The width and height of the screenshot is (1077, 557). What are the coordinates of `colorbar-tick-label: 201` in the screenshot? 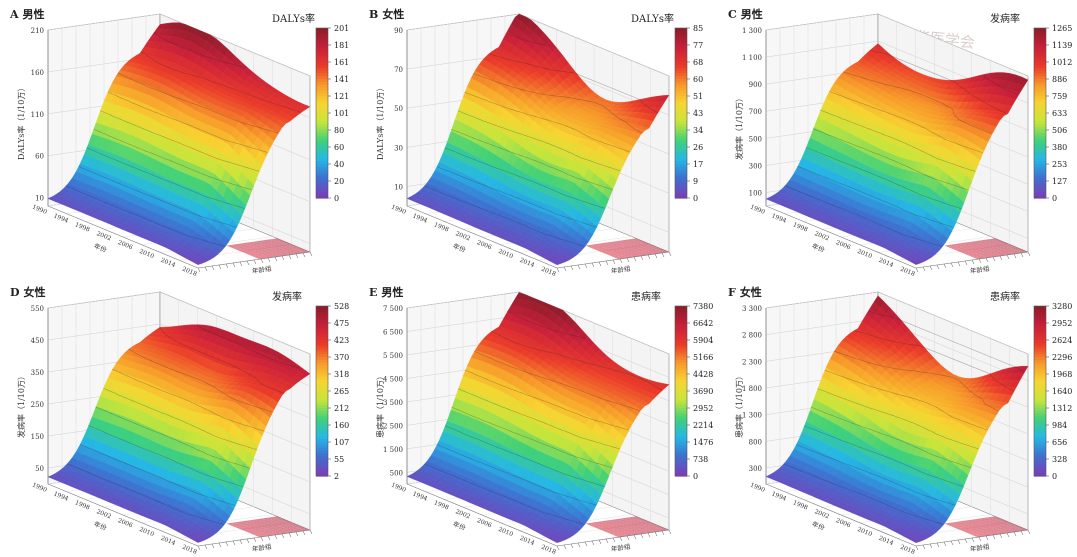 It's located at (341, 28).